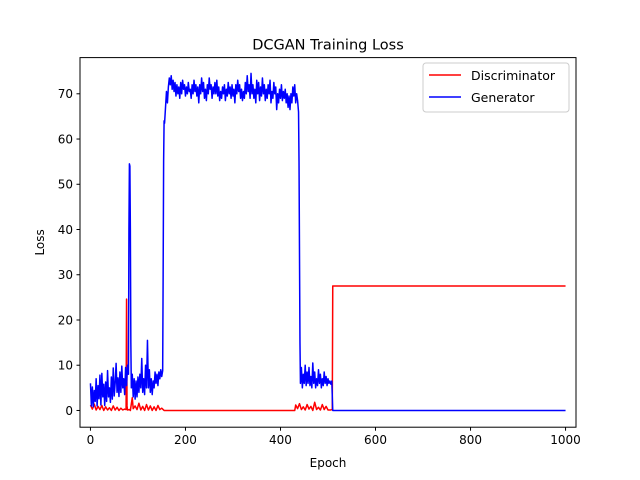 The height and width of the screenshot is (480, 640). What do you see at coordinates (69, 411) in the screenshot?
I see `y-tick-label: 0` at bounding box center [69, 411].